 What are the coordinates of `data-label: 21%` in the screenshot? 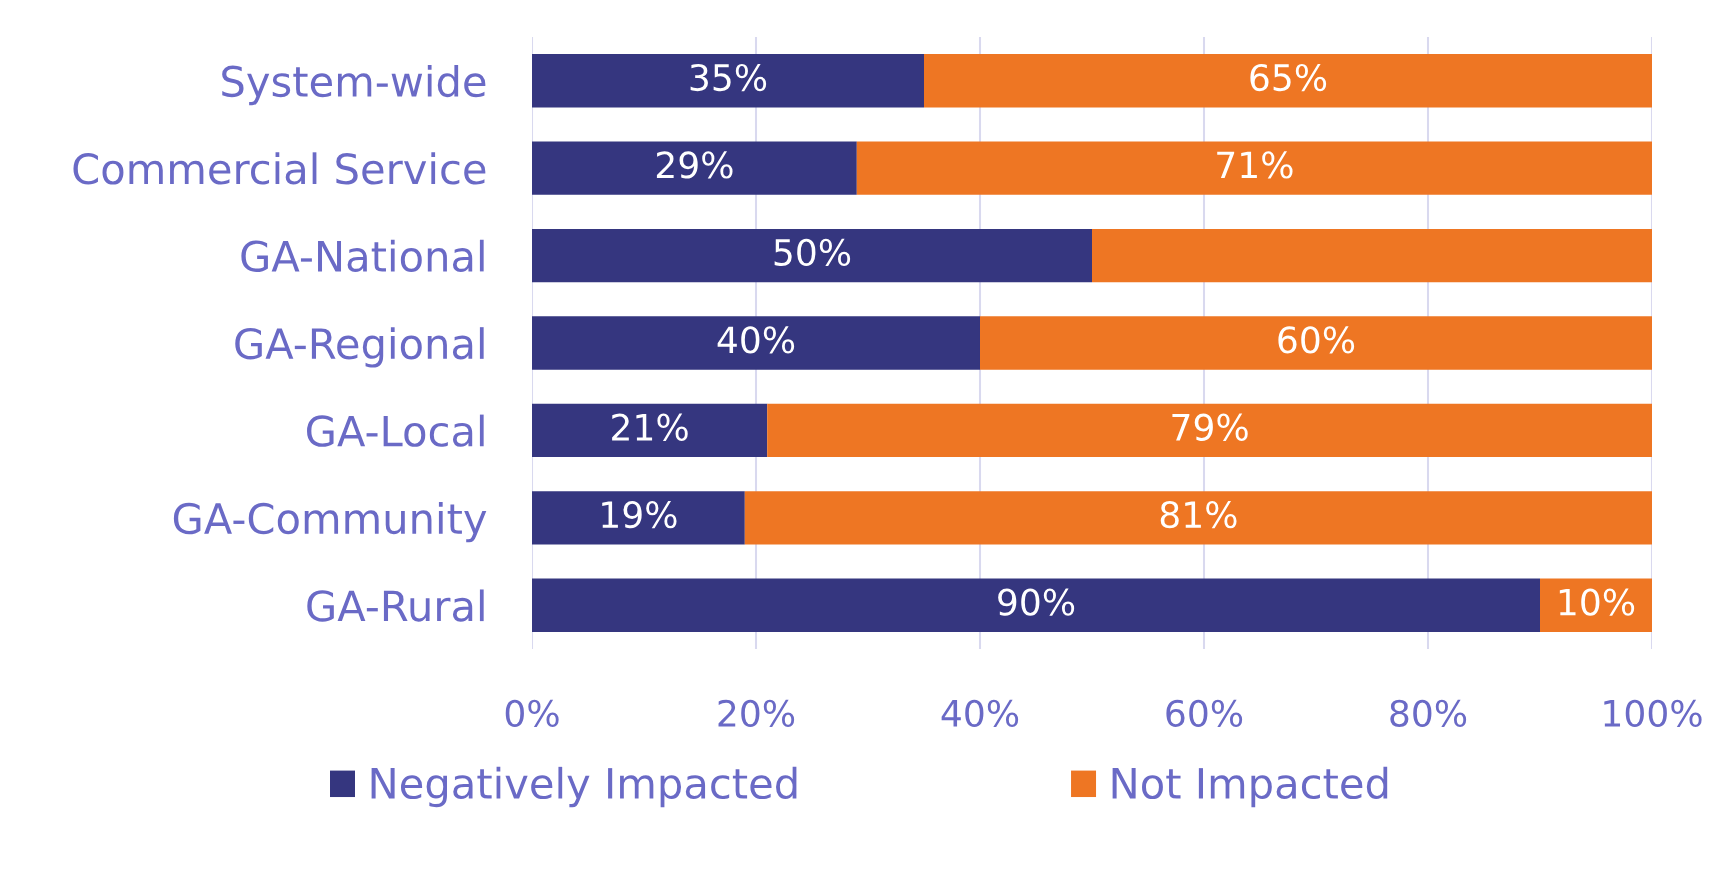 It's located at (650, 427).